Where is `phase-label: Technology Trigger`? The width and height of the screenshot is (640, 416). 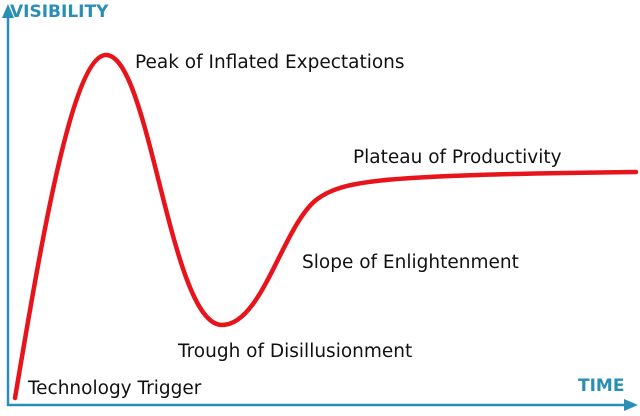
phase-label: Technology Trigger is located at coordinates (114, 388).